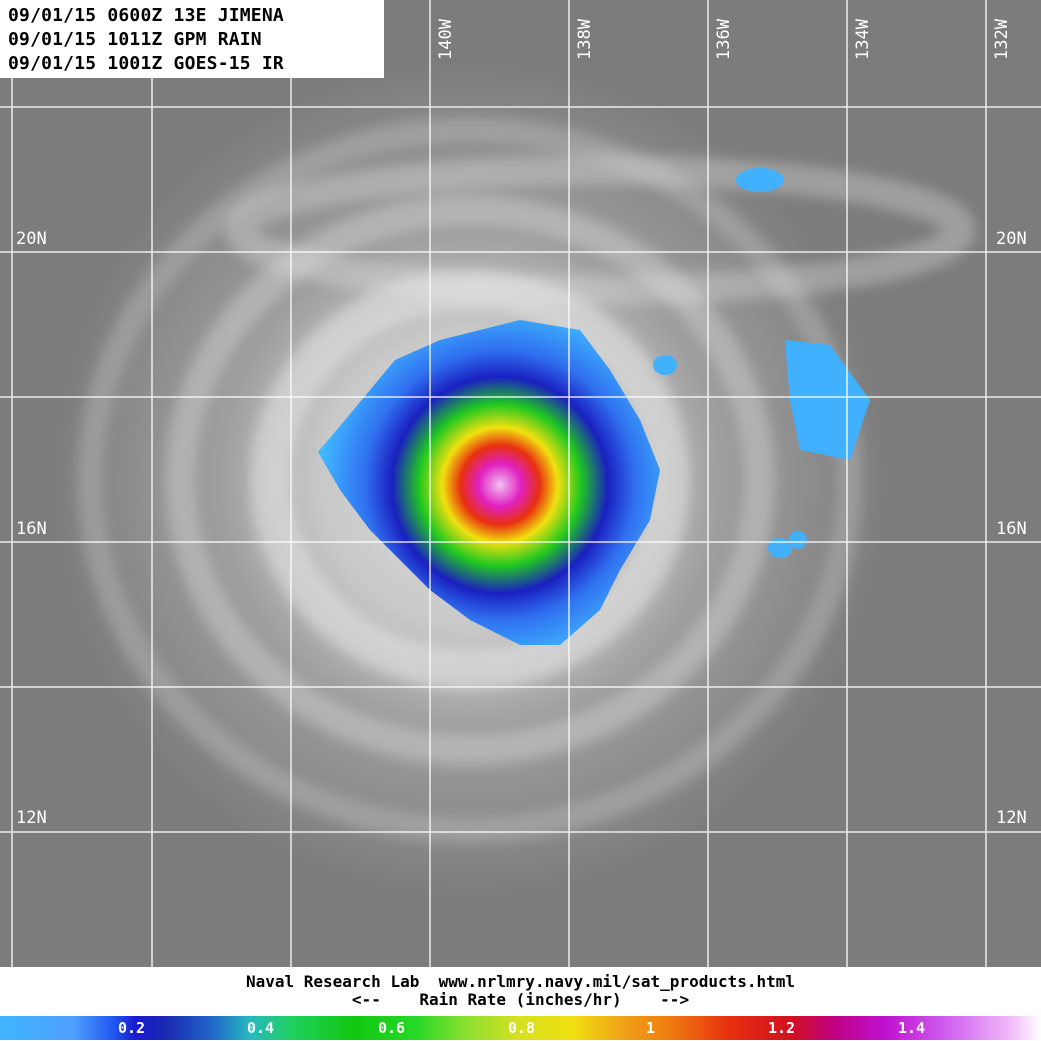 This screenshot has height=1041, width=1041. Describe the element at coordinates (863, 39) in the screenshot. I see `longitude-label: 134W` at that location.